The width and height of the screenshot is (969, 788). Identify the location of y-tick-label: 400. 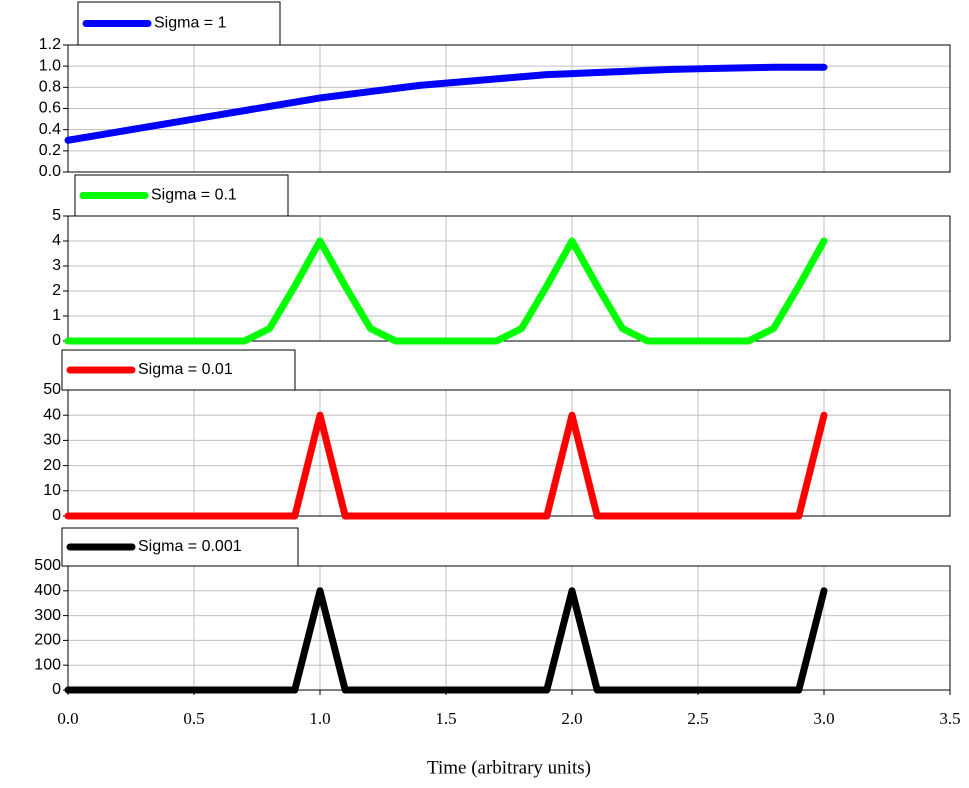
(47, 590).